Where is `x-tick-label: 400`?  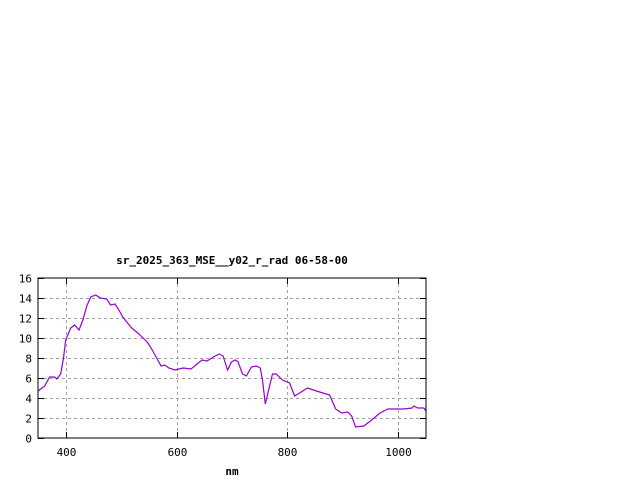
x-tick-label: 400 is located at coordinates (67, 452).